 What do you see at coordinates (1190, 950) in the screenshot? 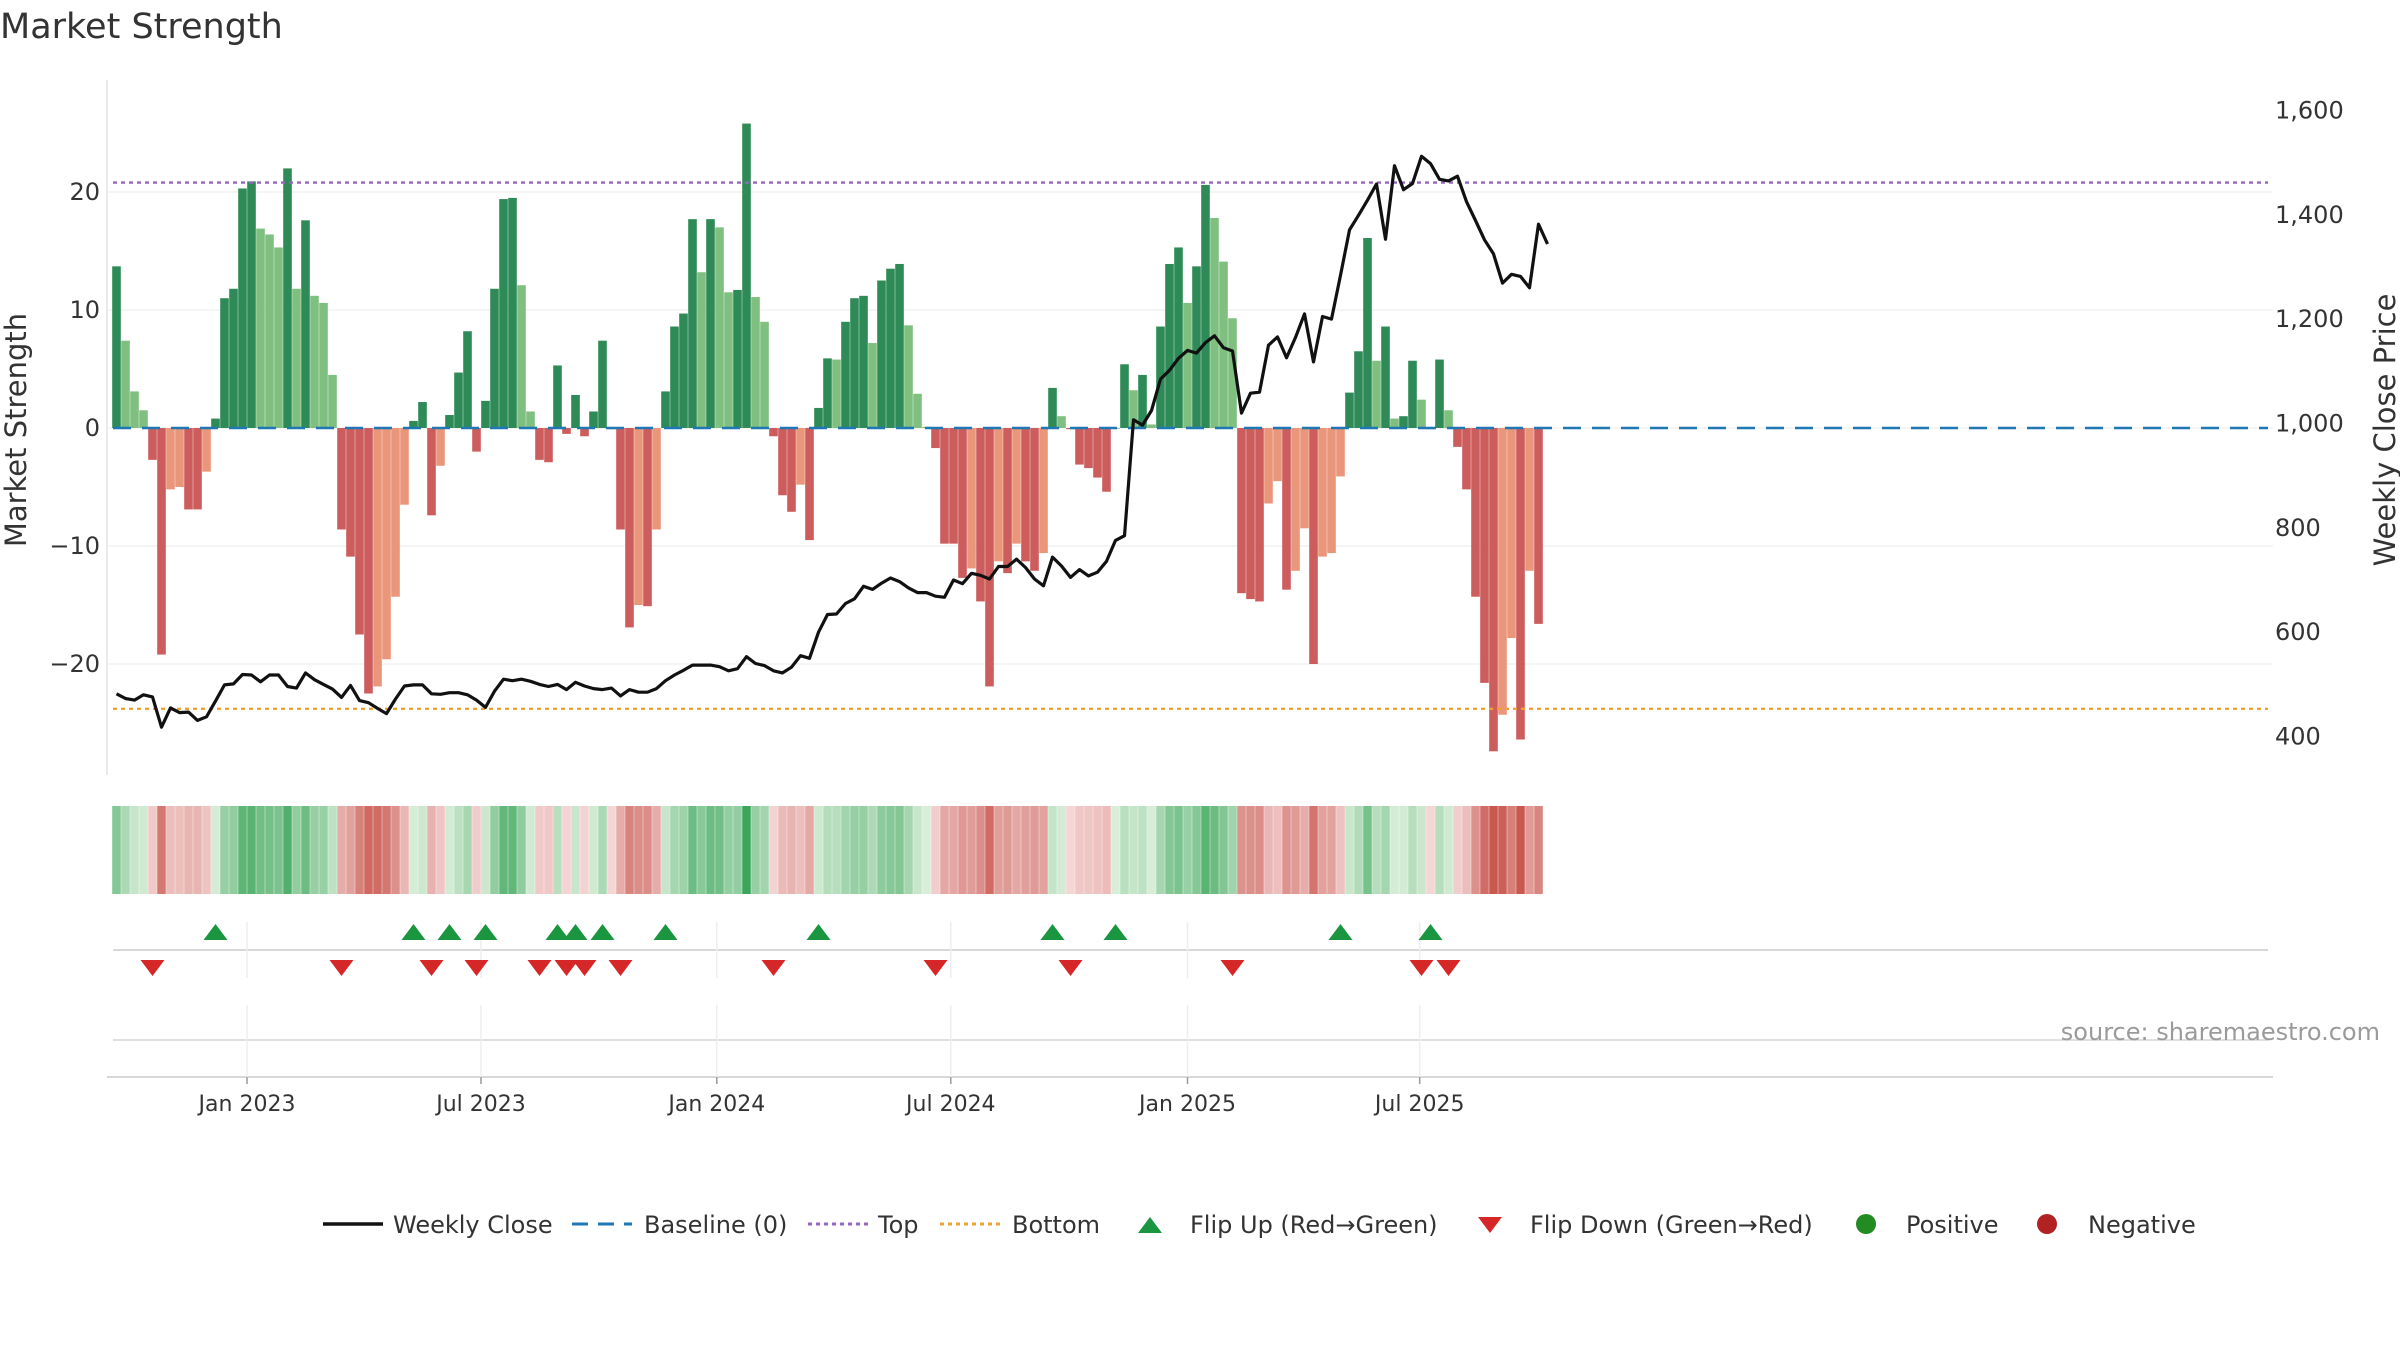
I see `flips-panel` at bounding box center [1190, 950].